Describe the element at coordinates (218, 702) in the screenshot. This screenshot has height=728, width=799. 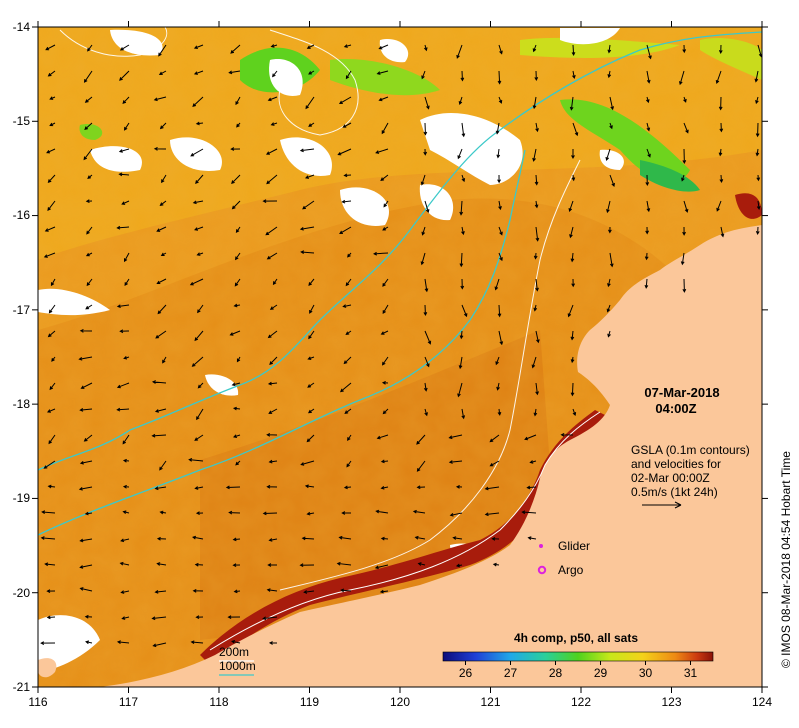
I see `x-tick-label: 118` at that location.